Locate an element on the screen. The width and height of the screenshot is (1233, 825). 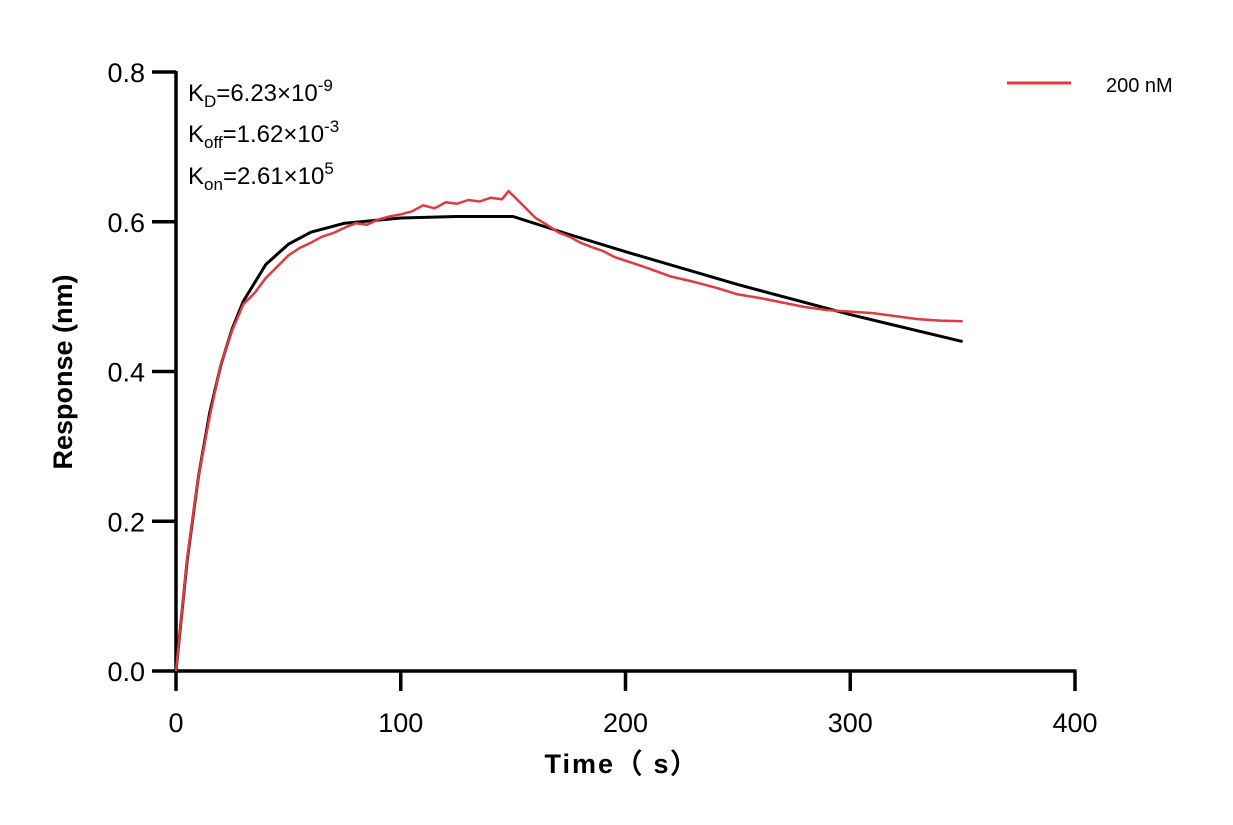
x-axis-title: Time（ s） is located at coordinates (621, 764).